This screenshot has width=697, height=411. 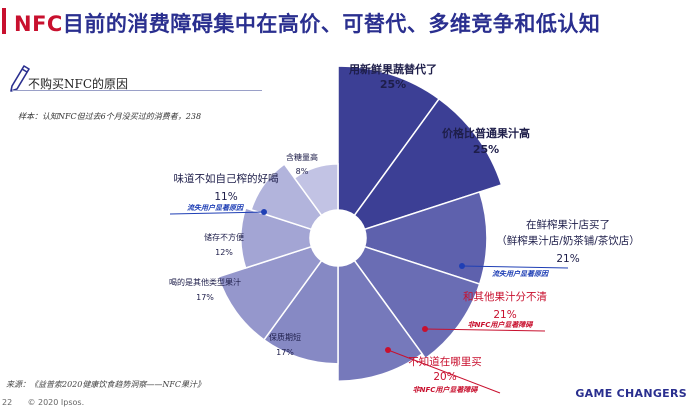 What do you see at coordinates (302, 171) in the screenshot?
I see `slice-value-label: 8%` at bounding box center [302, 171].